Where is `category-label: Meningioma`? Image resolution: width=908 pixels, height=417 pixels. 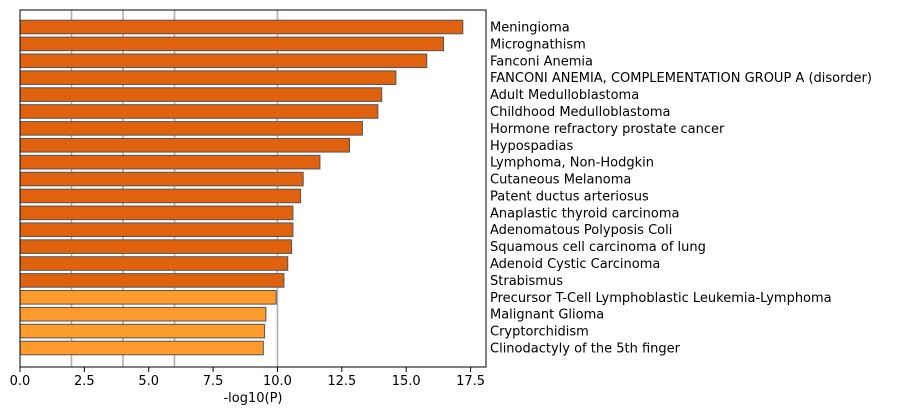
category-label: Meningioma is located at coordinates (530, 28).